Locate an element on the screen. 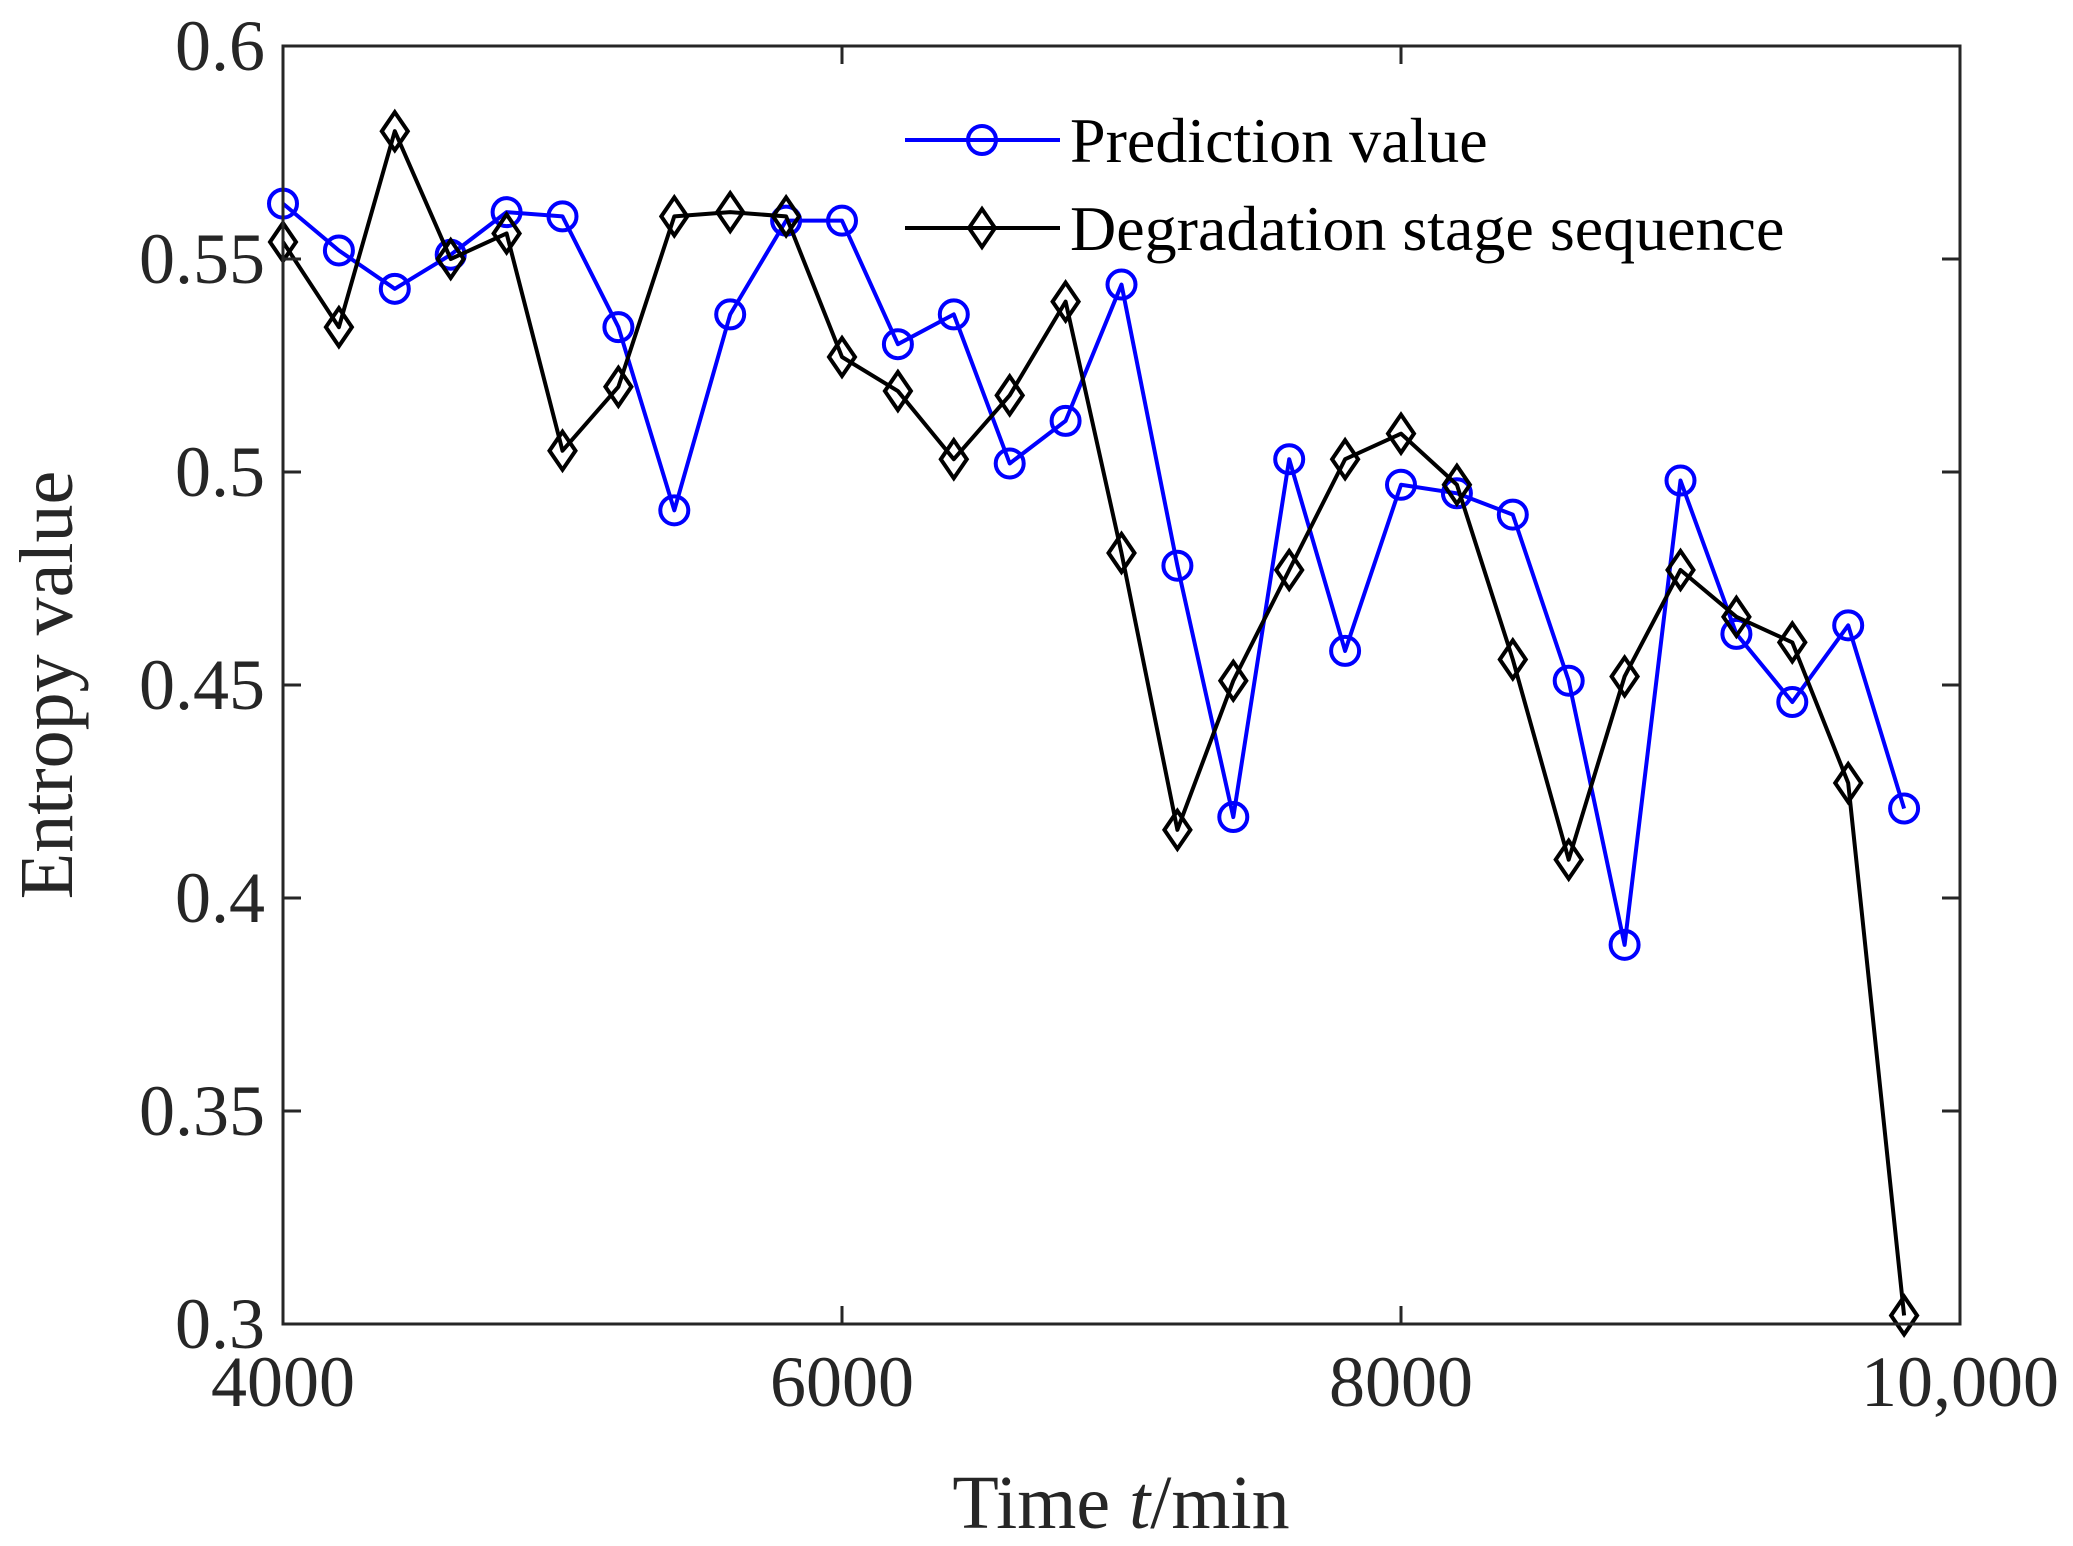 The image size is (2073, 1546). x-tick-label: 4000 is located at coordinates (283, 1382).